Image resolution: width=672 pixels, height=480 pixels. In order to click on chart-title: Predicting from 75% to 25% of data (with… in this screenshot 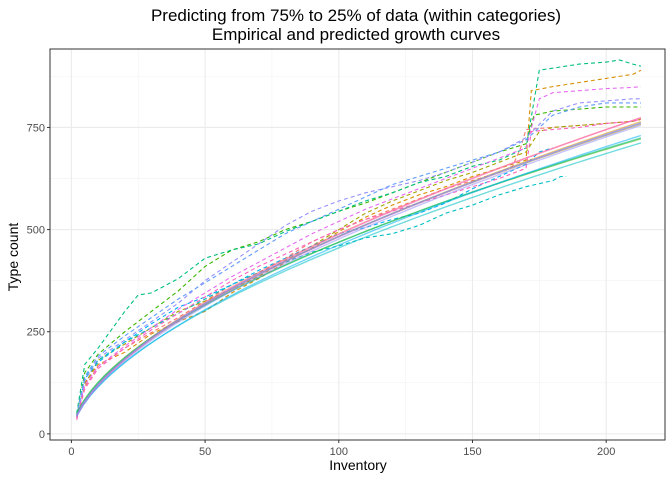, I will do `click(356, 15)`.